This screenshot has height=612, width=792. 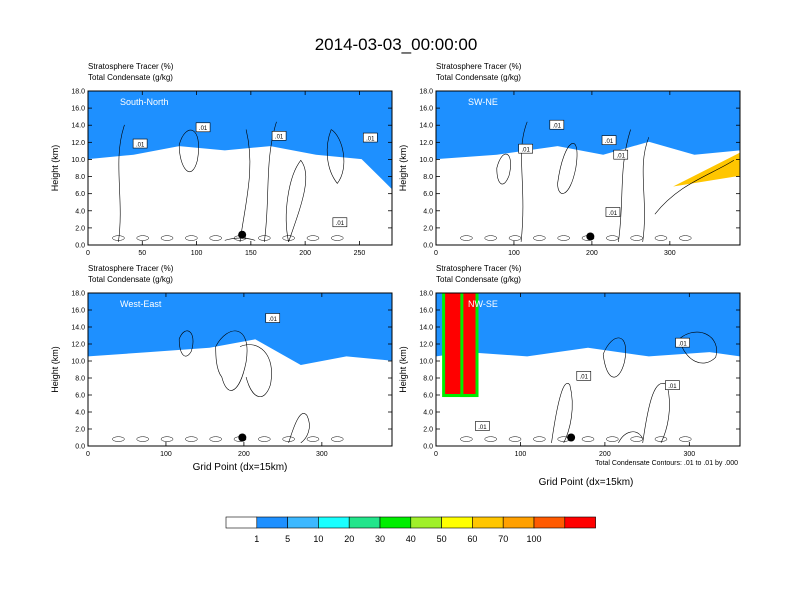 I want to click on colorbar-label: 5, so click(x=287, y=539).